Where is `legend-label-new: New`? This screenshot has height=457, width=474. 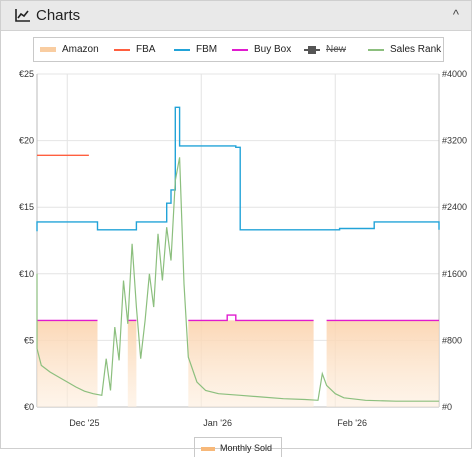
legend-label-new: New is located at coordinates (336, 49).